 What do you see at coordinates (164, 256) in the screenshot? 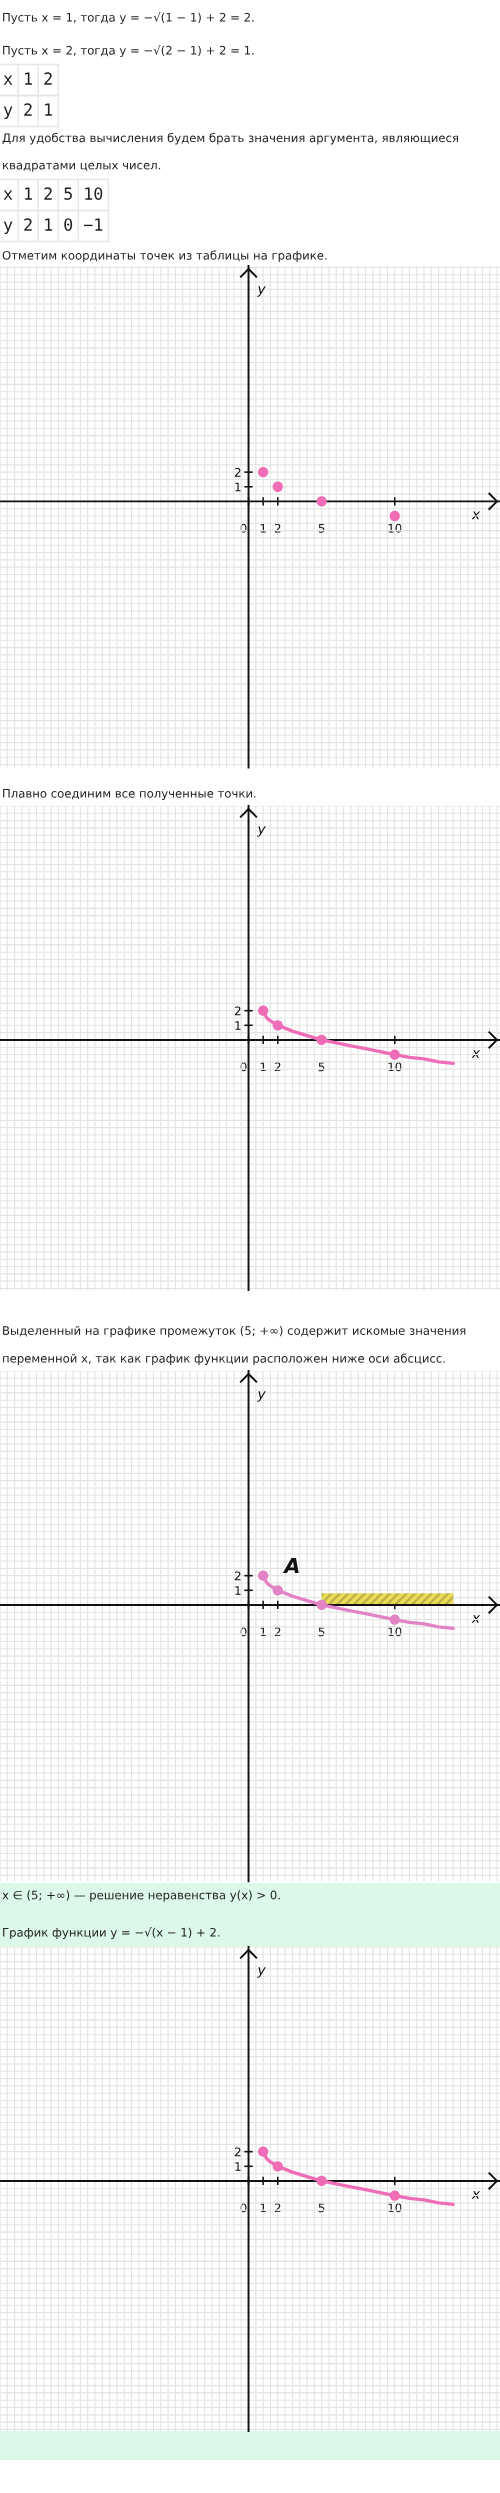
I see `chart-title: Отметим координаты точек из таблицы на графике.` at bounding box center [164, 256].